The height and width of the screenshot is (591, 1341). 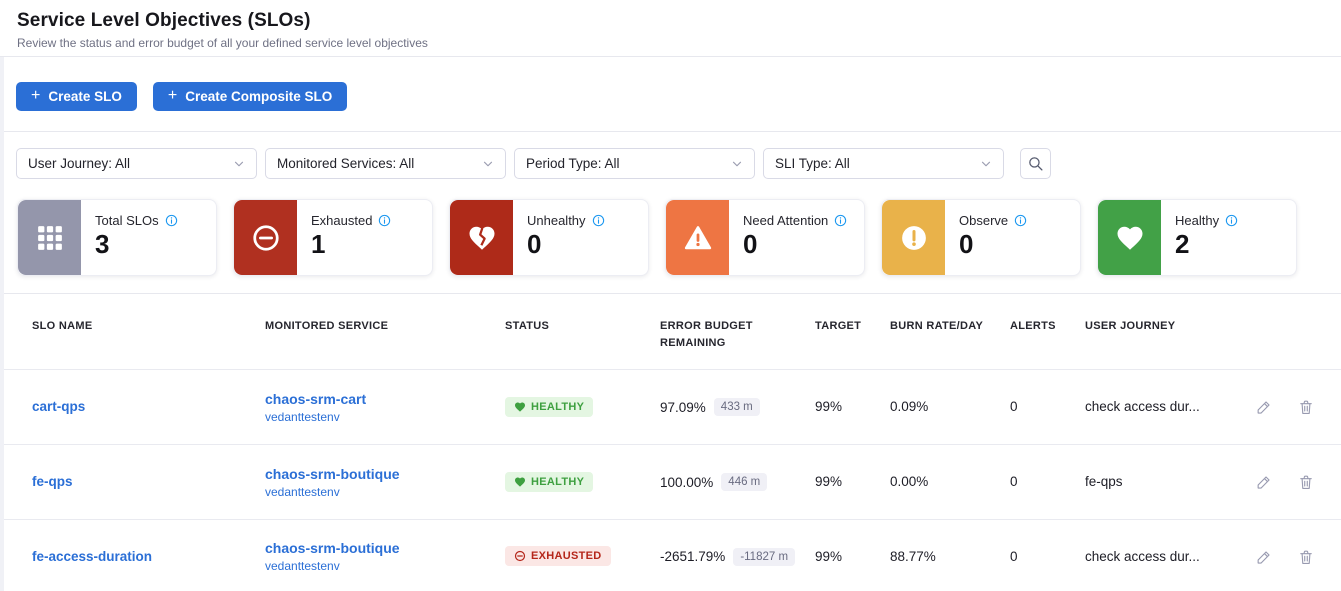 What do you see at coordinates (786, 220) in the screenshot?
I see `card-label: Need Attention` at bounding box center [786, 220].